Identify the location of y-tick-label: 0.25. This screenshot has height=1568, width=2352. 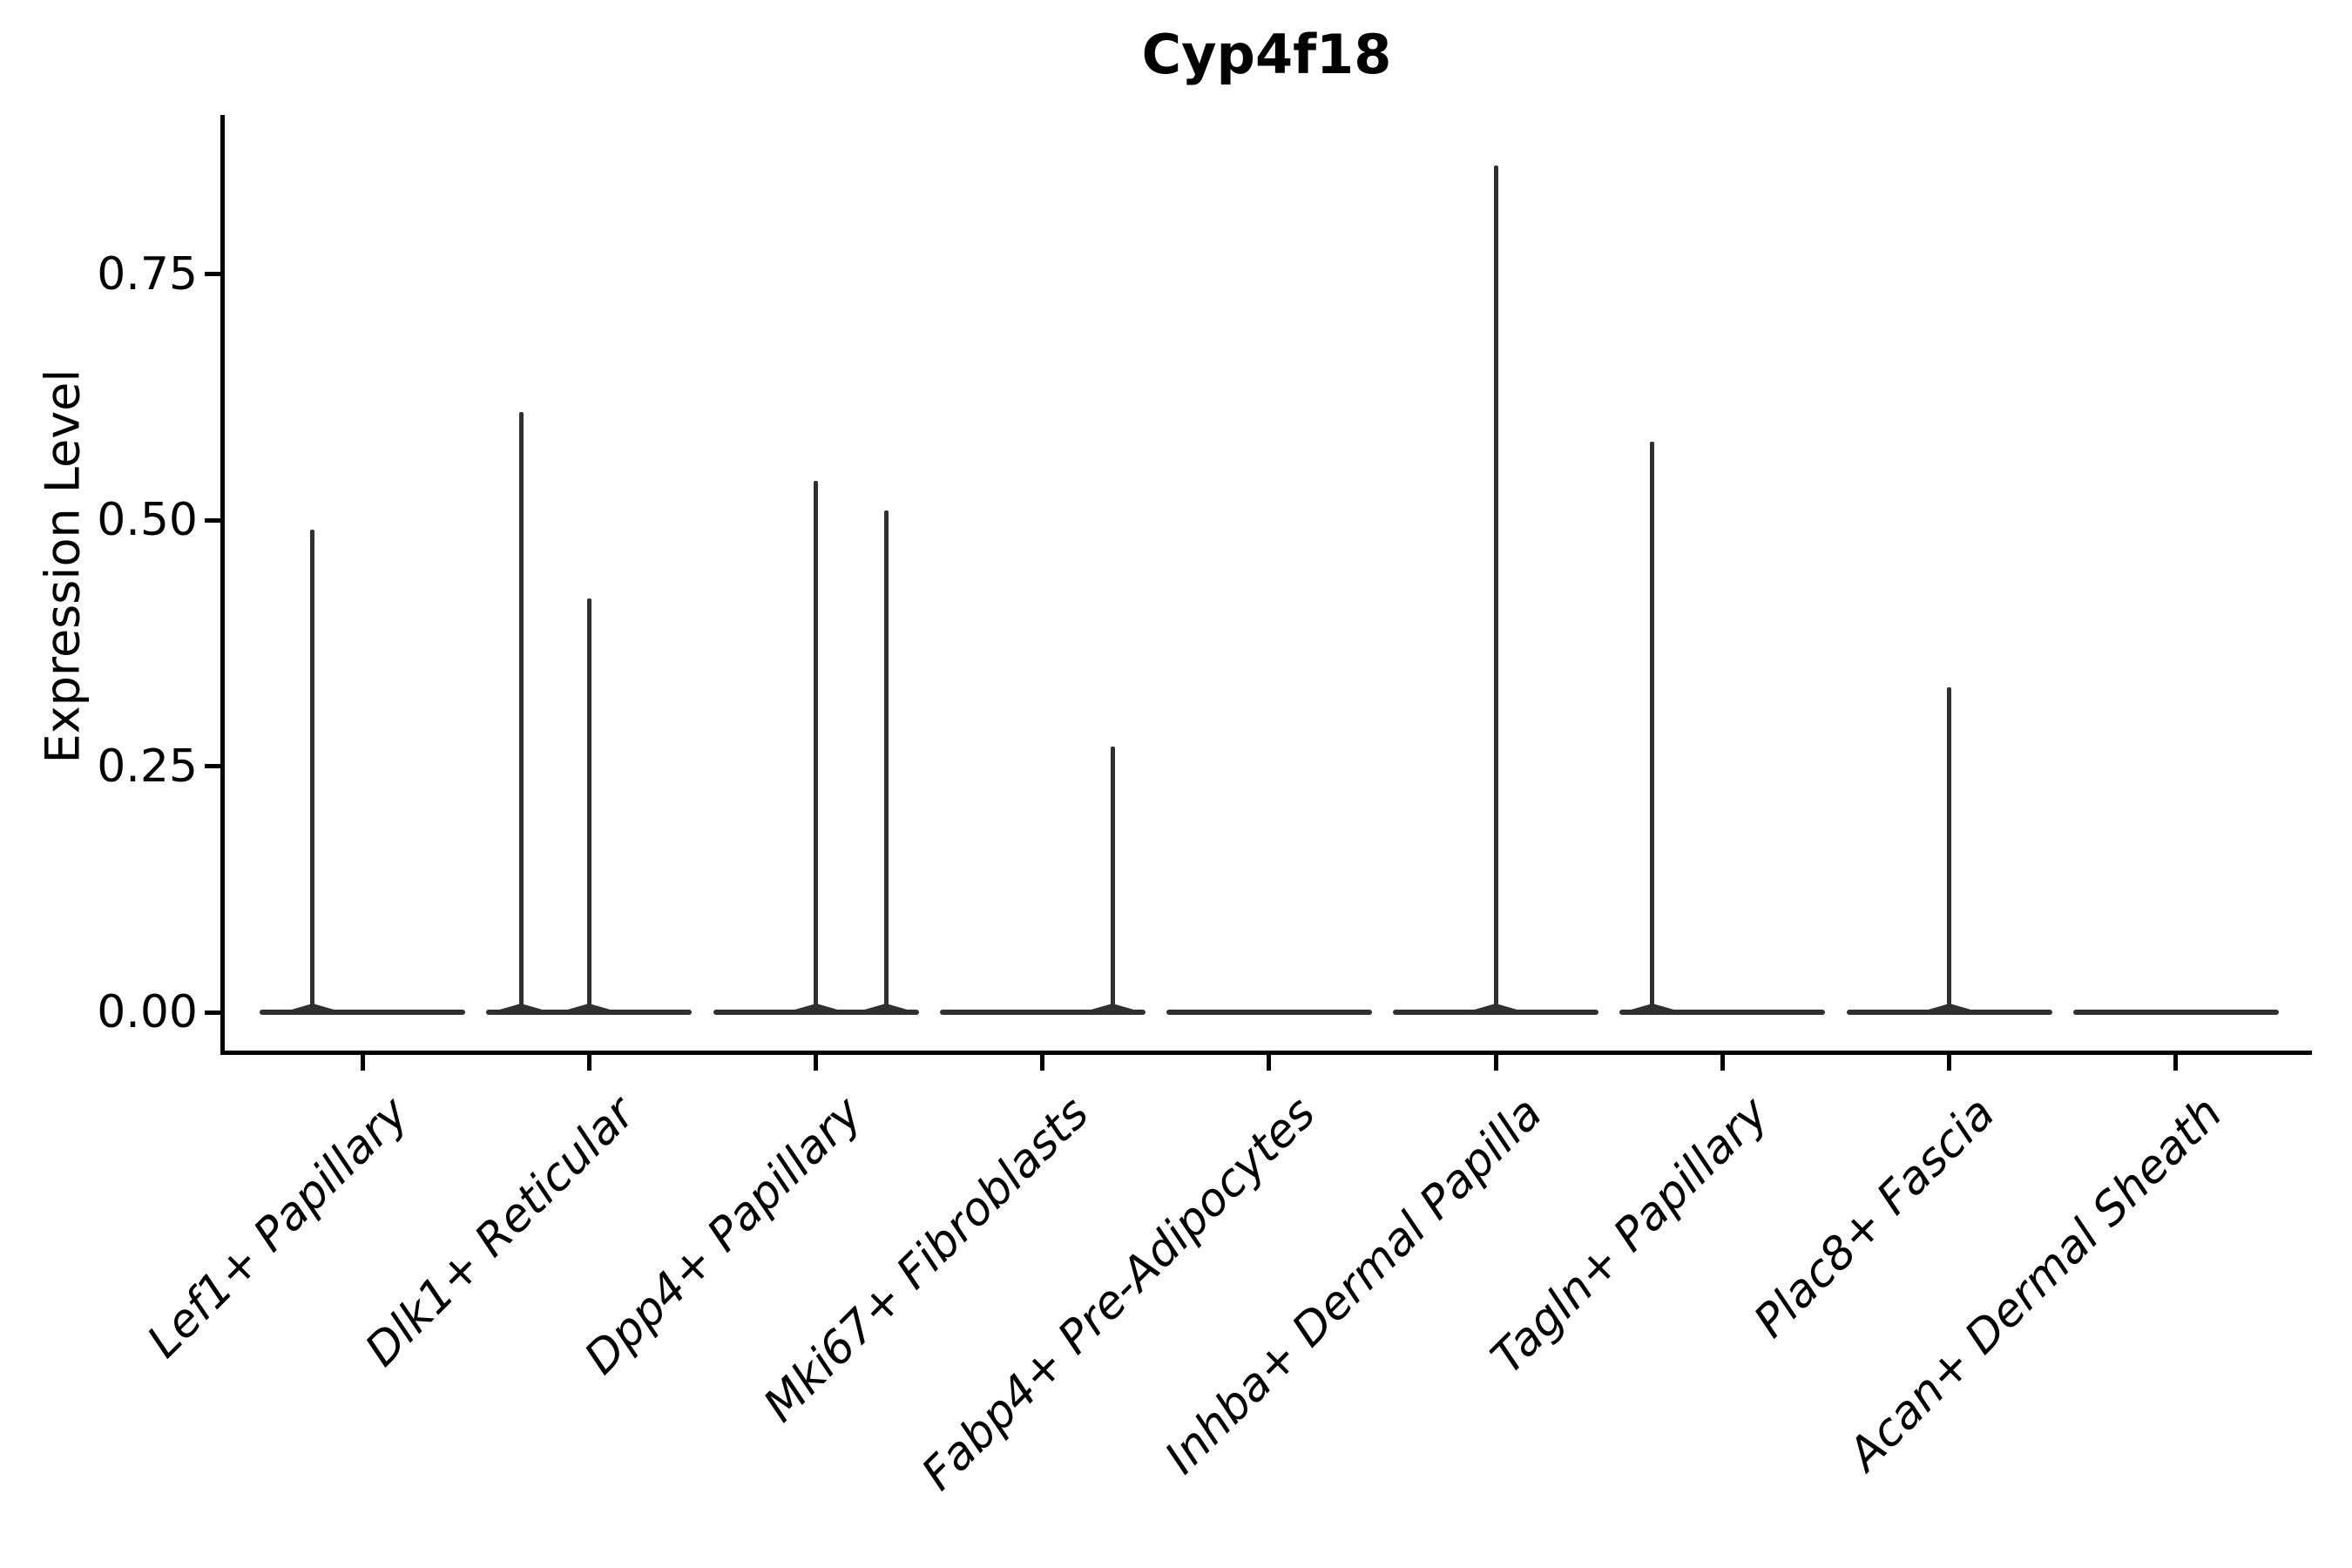
(147, 766).